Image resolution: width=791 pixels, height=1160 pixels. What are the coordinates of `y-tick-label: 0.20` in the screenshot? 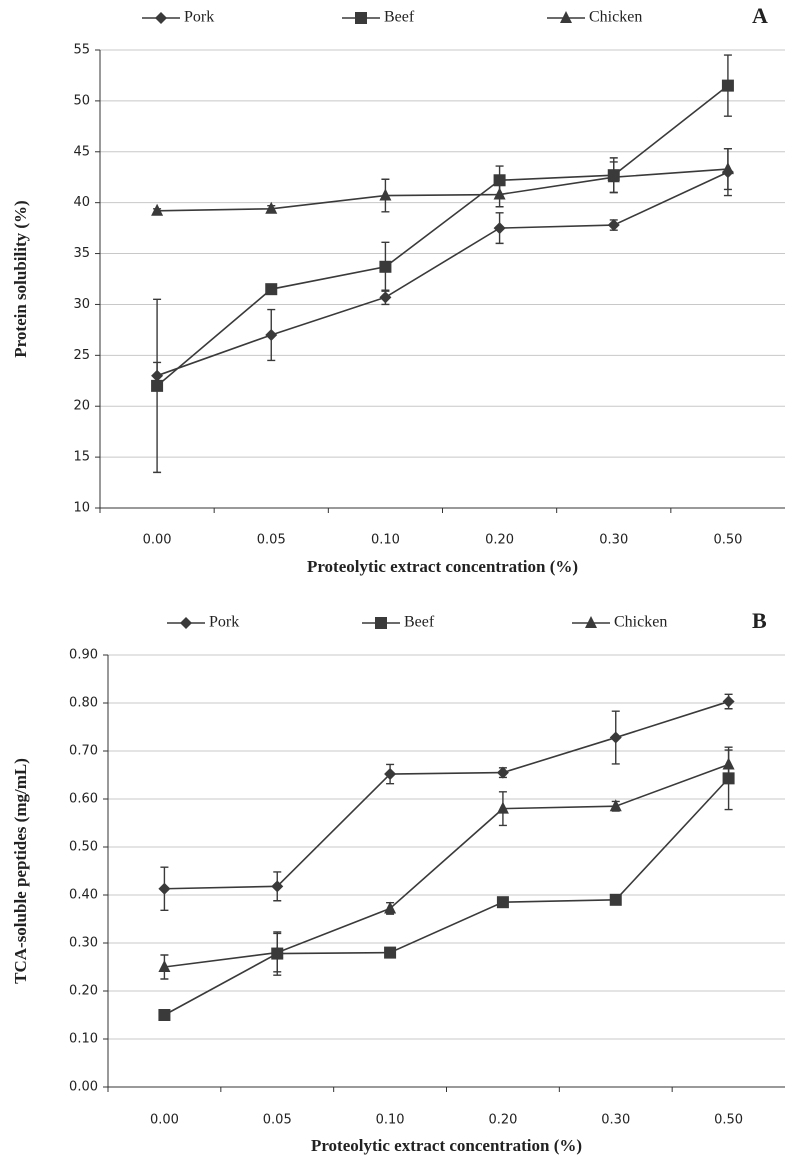 It's located at (83, 991).